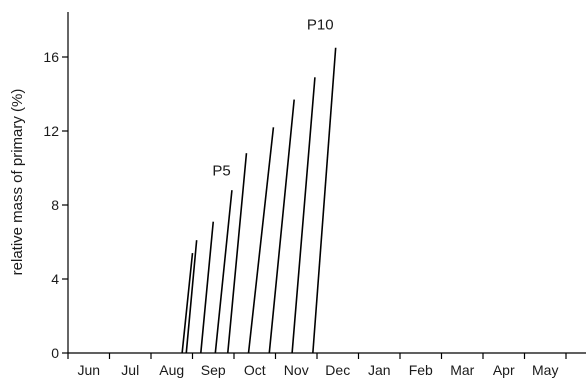 Image resolution: width=586 pixels, height=379 pixels. I want to click on y-tick-label-0: 0, so click(55, 353).